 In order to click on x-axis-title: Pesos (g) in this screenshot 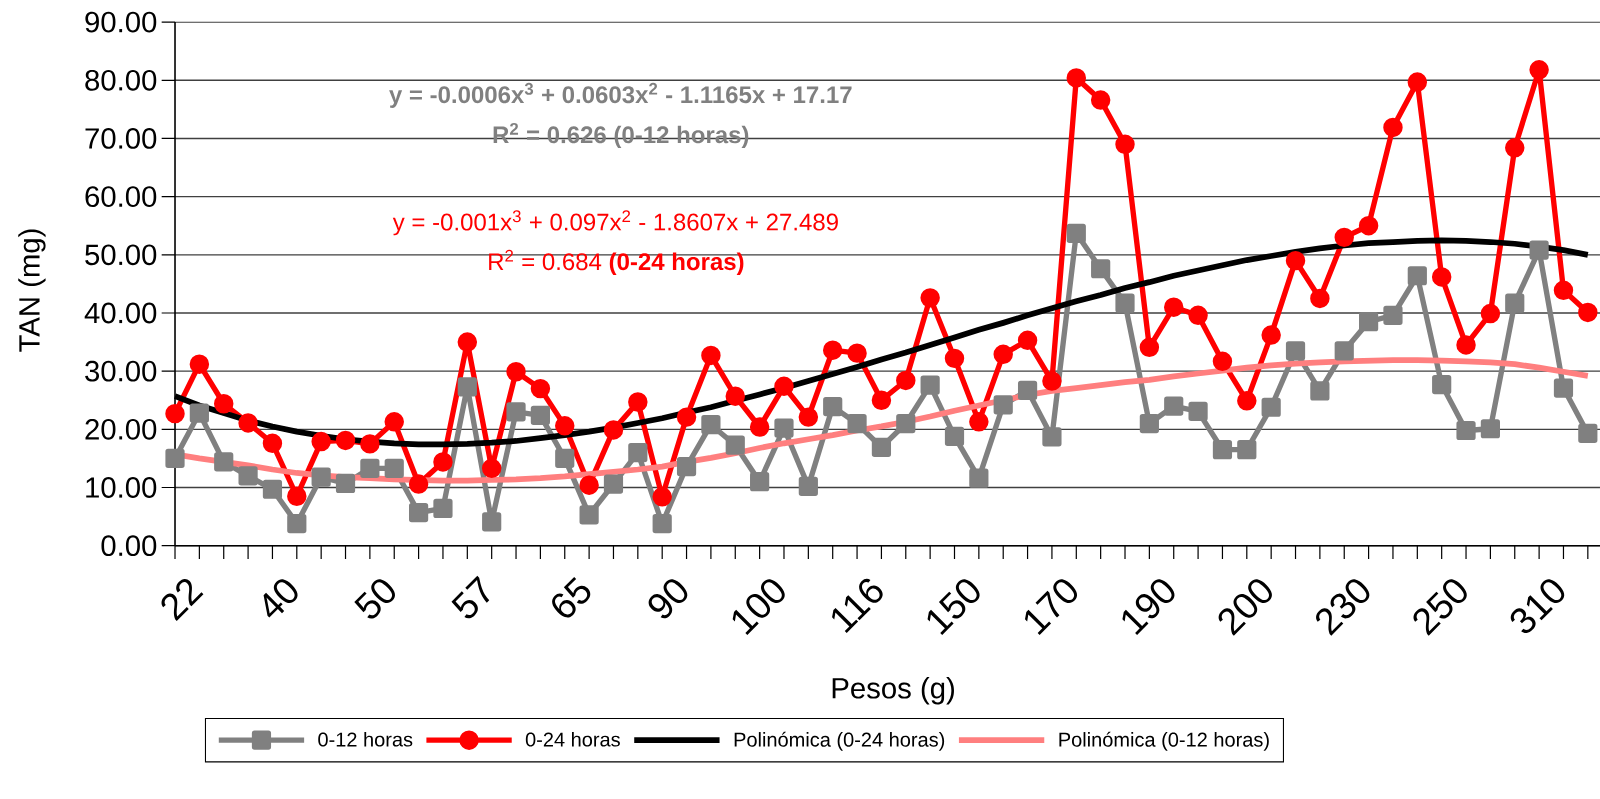, I will do `click(893, 691)`.